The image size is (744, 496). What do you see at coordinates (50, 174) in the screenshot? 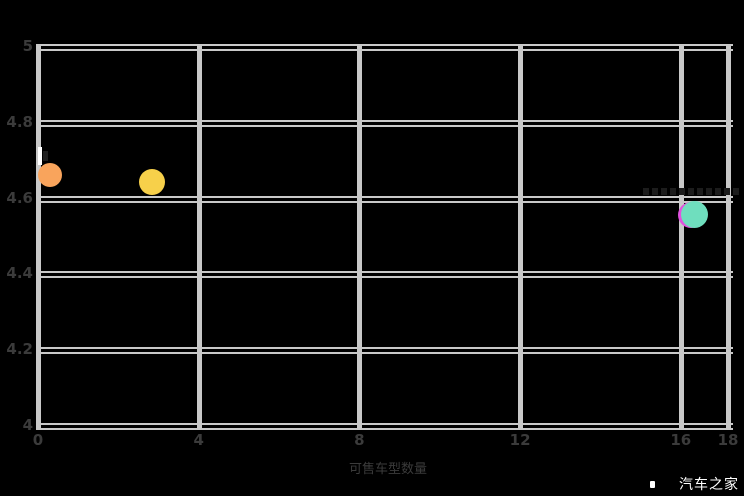
I see `point-orange` at bounding box center [50, 174].